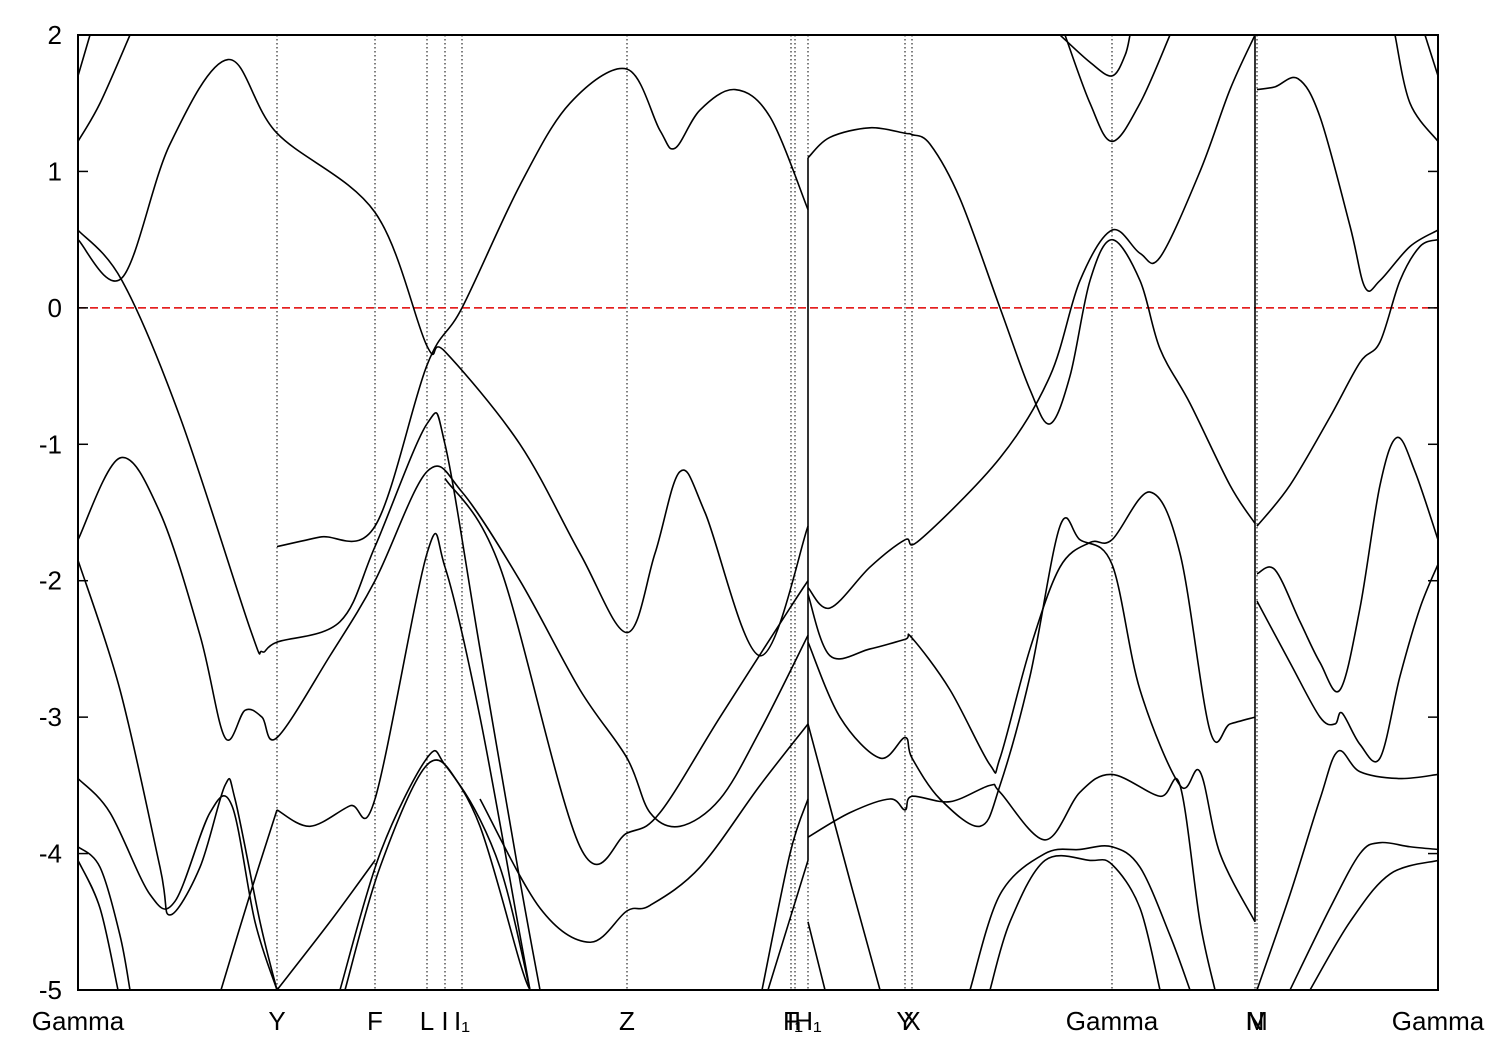 The width and height of the screenshot is (1500, 1055). Describe the element at coordinates (55, 308) in the screenshot. I see `y-tick-label: 0` at that location.